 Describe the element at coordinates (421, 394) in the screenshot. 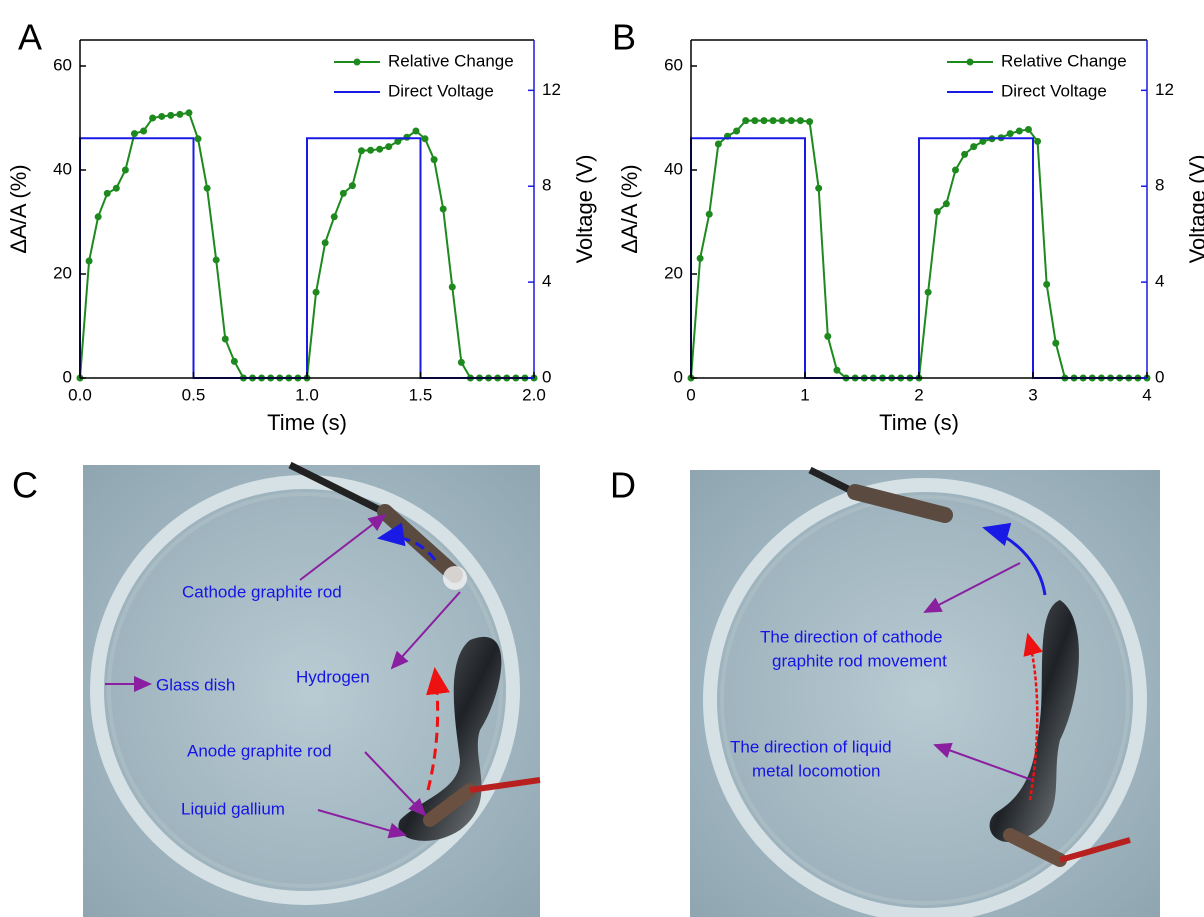

I see `x-tick-label: 1.5` at that location.